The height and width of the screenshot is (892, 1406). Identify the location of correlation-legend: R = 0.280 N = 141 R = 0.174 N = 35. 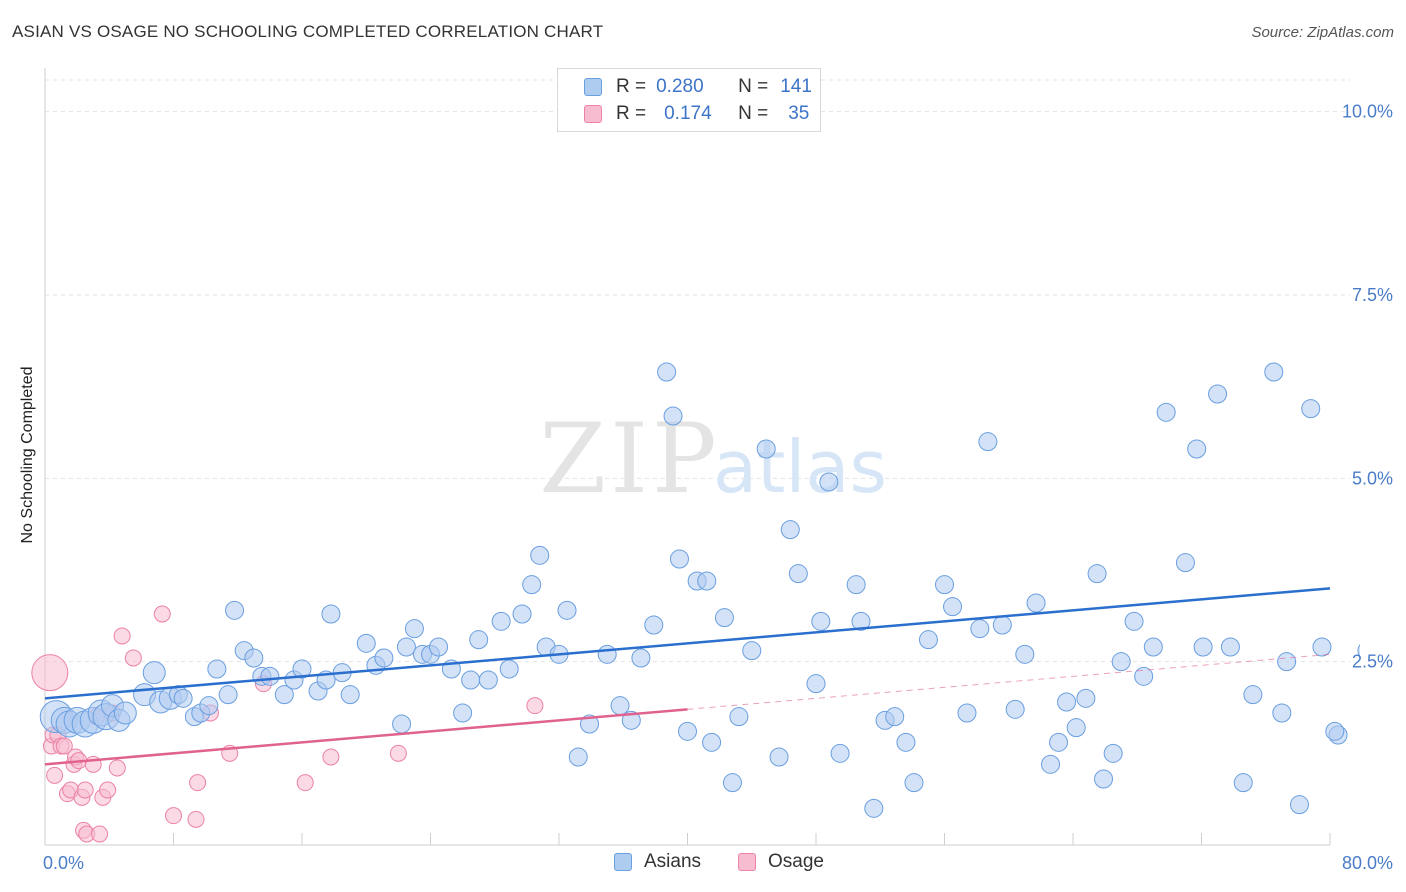
(689, 100).